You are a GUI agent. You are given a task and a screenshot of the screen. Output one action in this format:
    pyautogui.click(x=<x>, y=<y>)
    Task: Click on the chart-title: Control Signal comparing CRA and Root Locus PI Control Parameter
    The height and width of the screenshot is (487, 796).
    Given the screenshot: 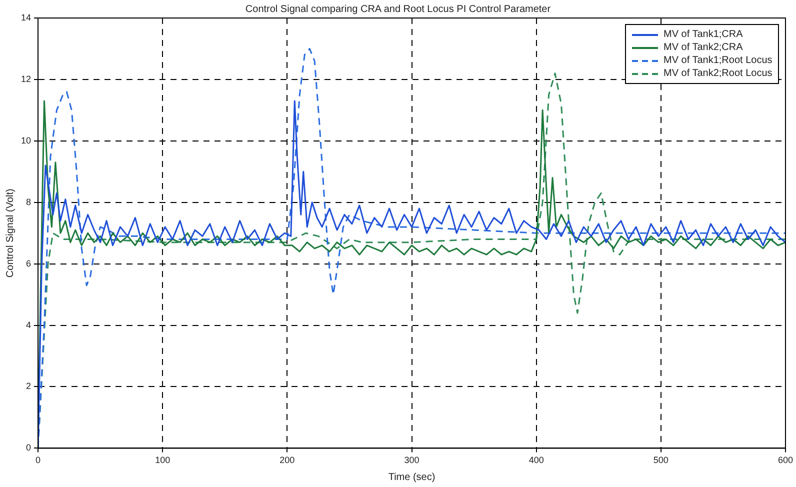 What is the action you would take?
    pyautogui.click(x=398, y=9)
    